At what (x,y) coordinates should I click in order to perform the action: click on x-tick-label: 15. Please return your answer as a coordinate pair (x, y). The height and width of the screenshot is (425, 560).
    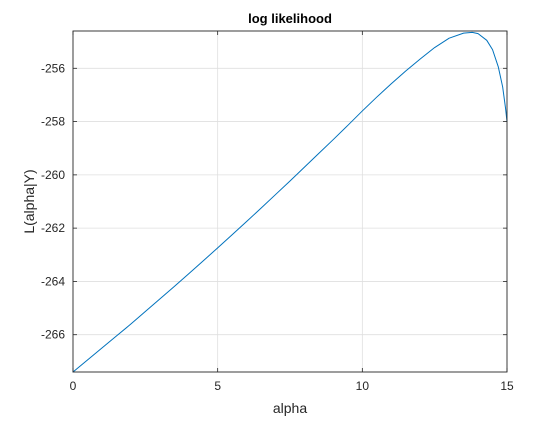
    Looking at the image, I should click on (507, 386).